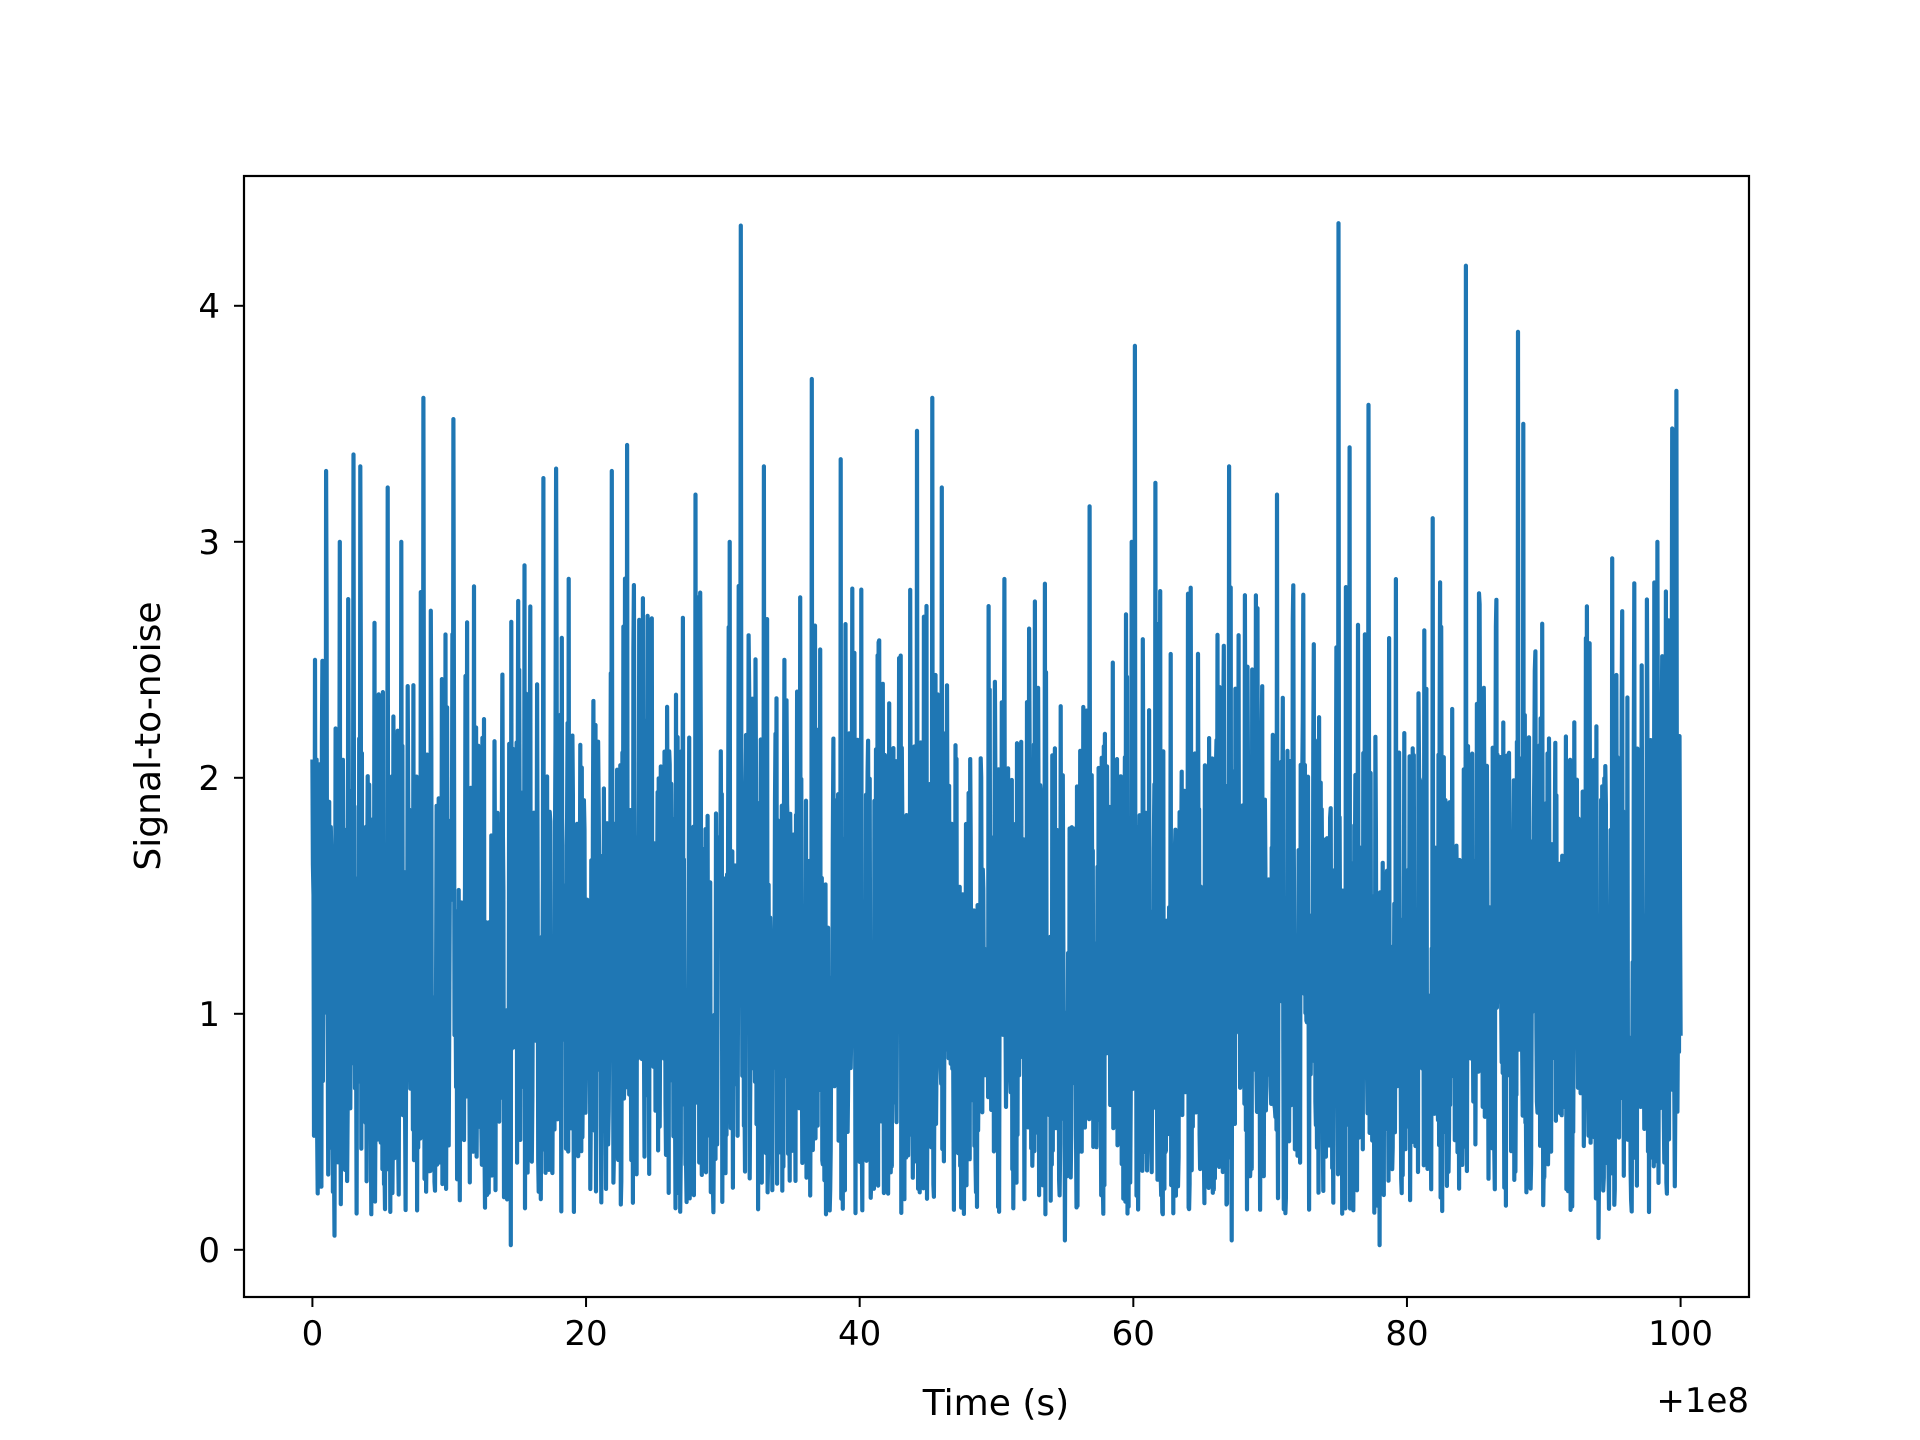 Image resolution: width=1920 pixels, height=1440 pixels. Describe the element at coordinates (1680, 1334) in the screenshot. I see `x-tick-label: 100` at that location.